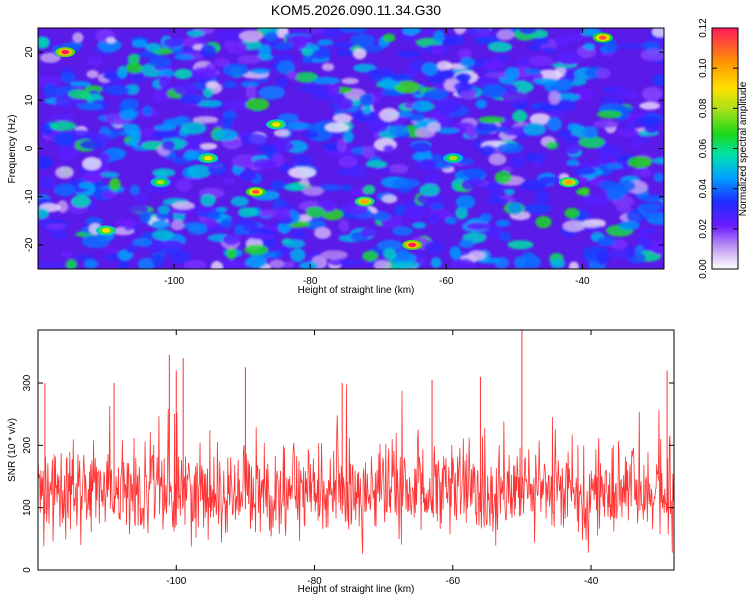 The height and width of the screenshot is (600, 750). Describe the element at coordinates (703, 148) in the screenshot. I see `colorbar-tick-label: 0.06` at that location.